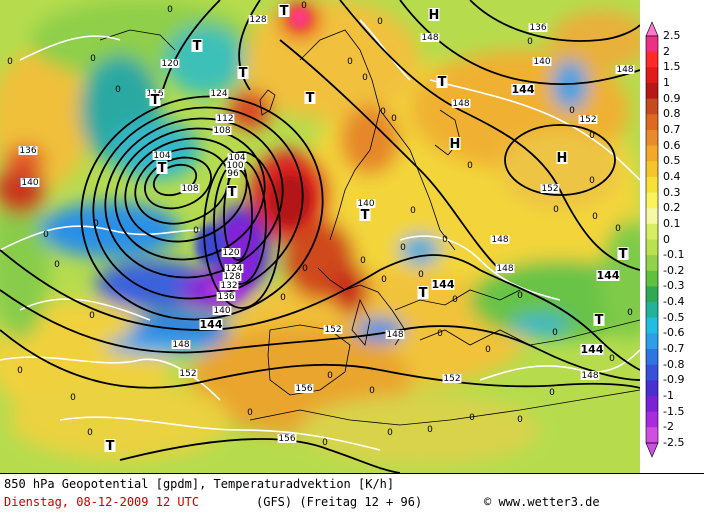 The height and width of the screenshot is (514, 704). I want to click on legend-label: 0.8, so click(672, 114).